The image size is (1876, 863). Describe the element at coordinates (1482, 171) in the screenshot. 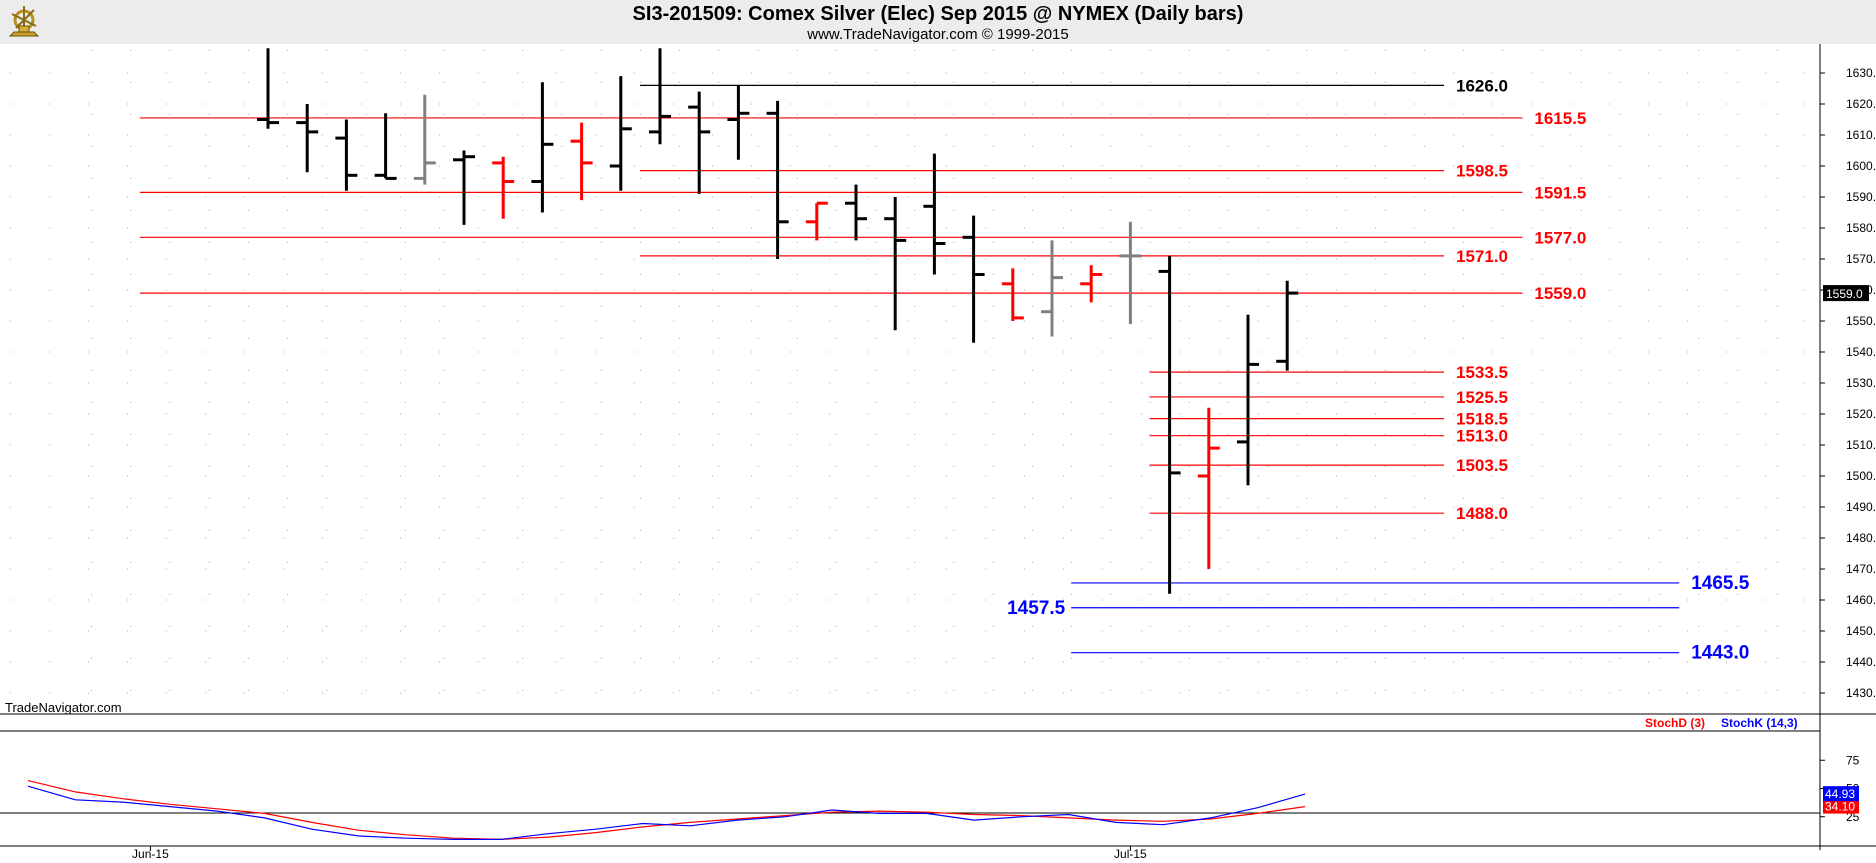

I see `level-label: 1598.5` at that location.